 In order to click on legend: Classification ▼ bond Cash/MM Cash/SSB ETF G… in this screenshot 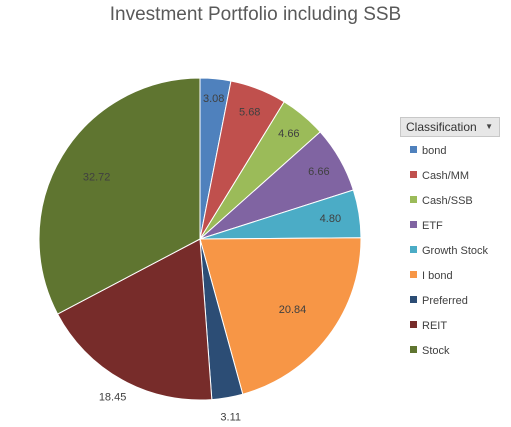, I will do `click(452, 237)`.